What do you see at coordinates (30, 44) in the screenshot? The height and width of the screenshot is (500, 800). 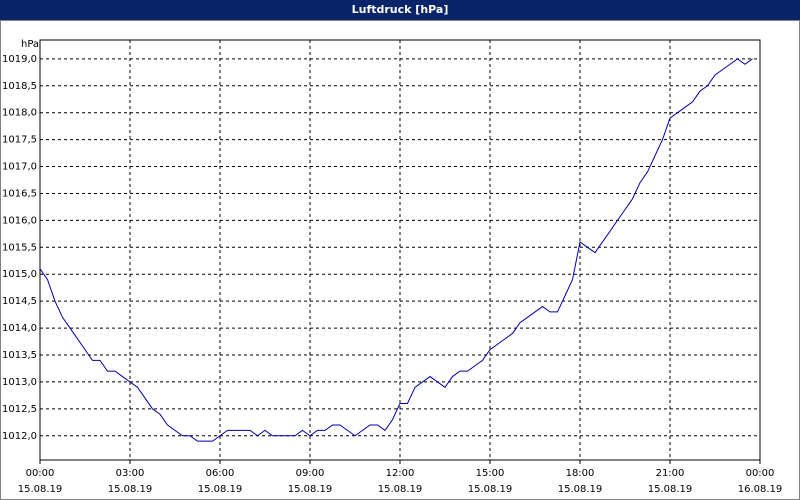 I see `y-unit: hPa` at bounding box center [30, 44].